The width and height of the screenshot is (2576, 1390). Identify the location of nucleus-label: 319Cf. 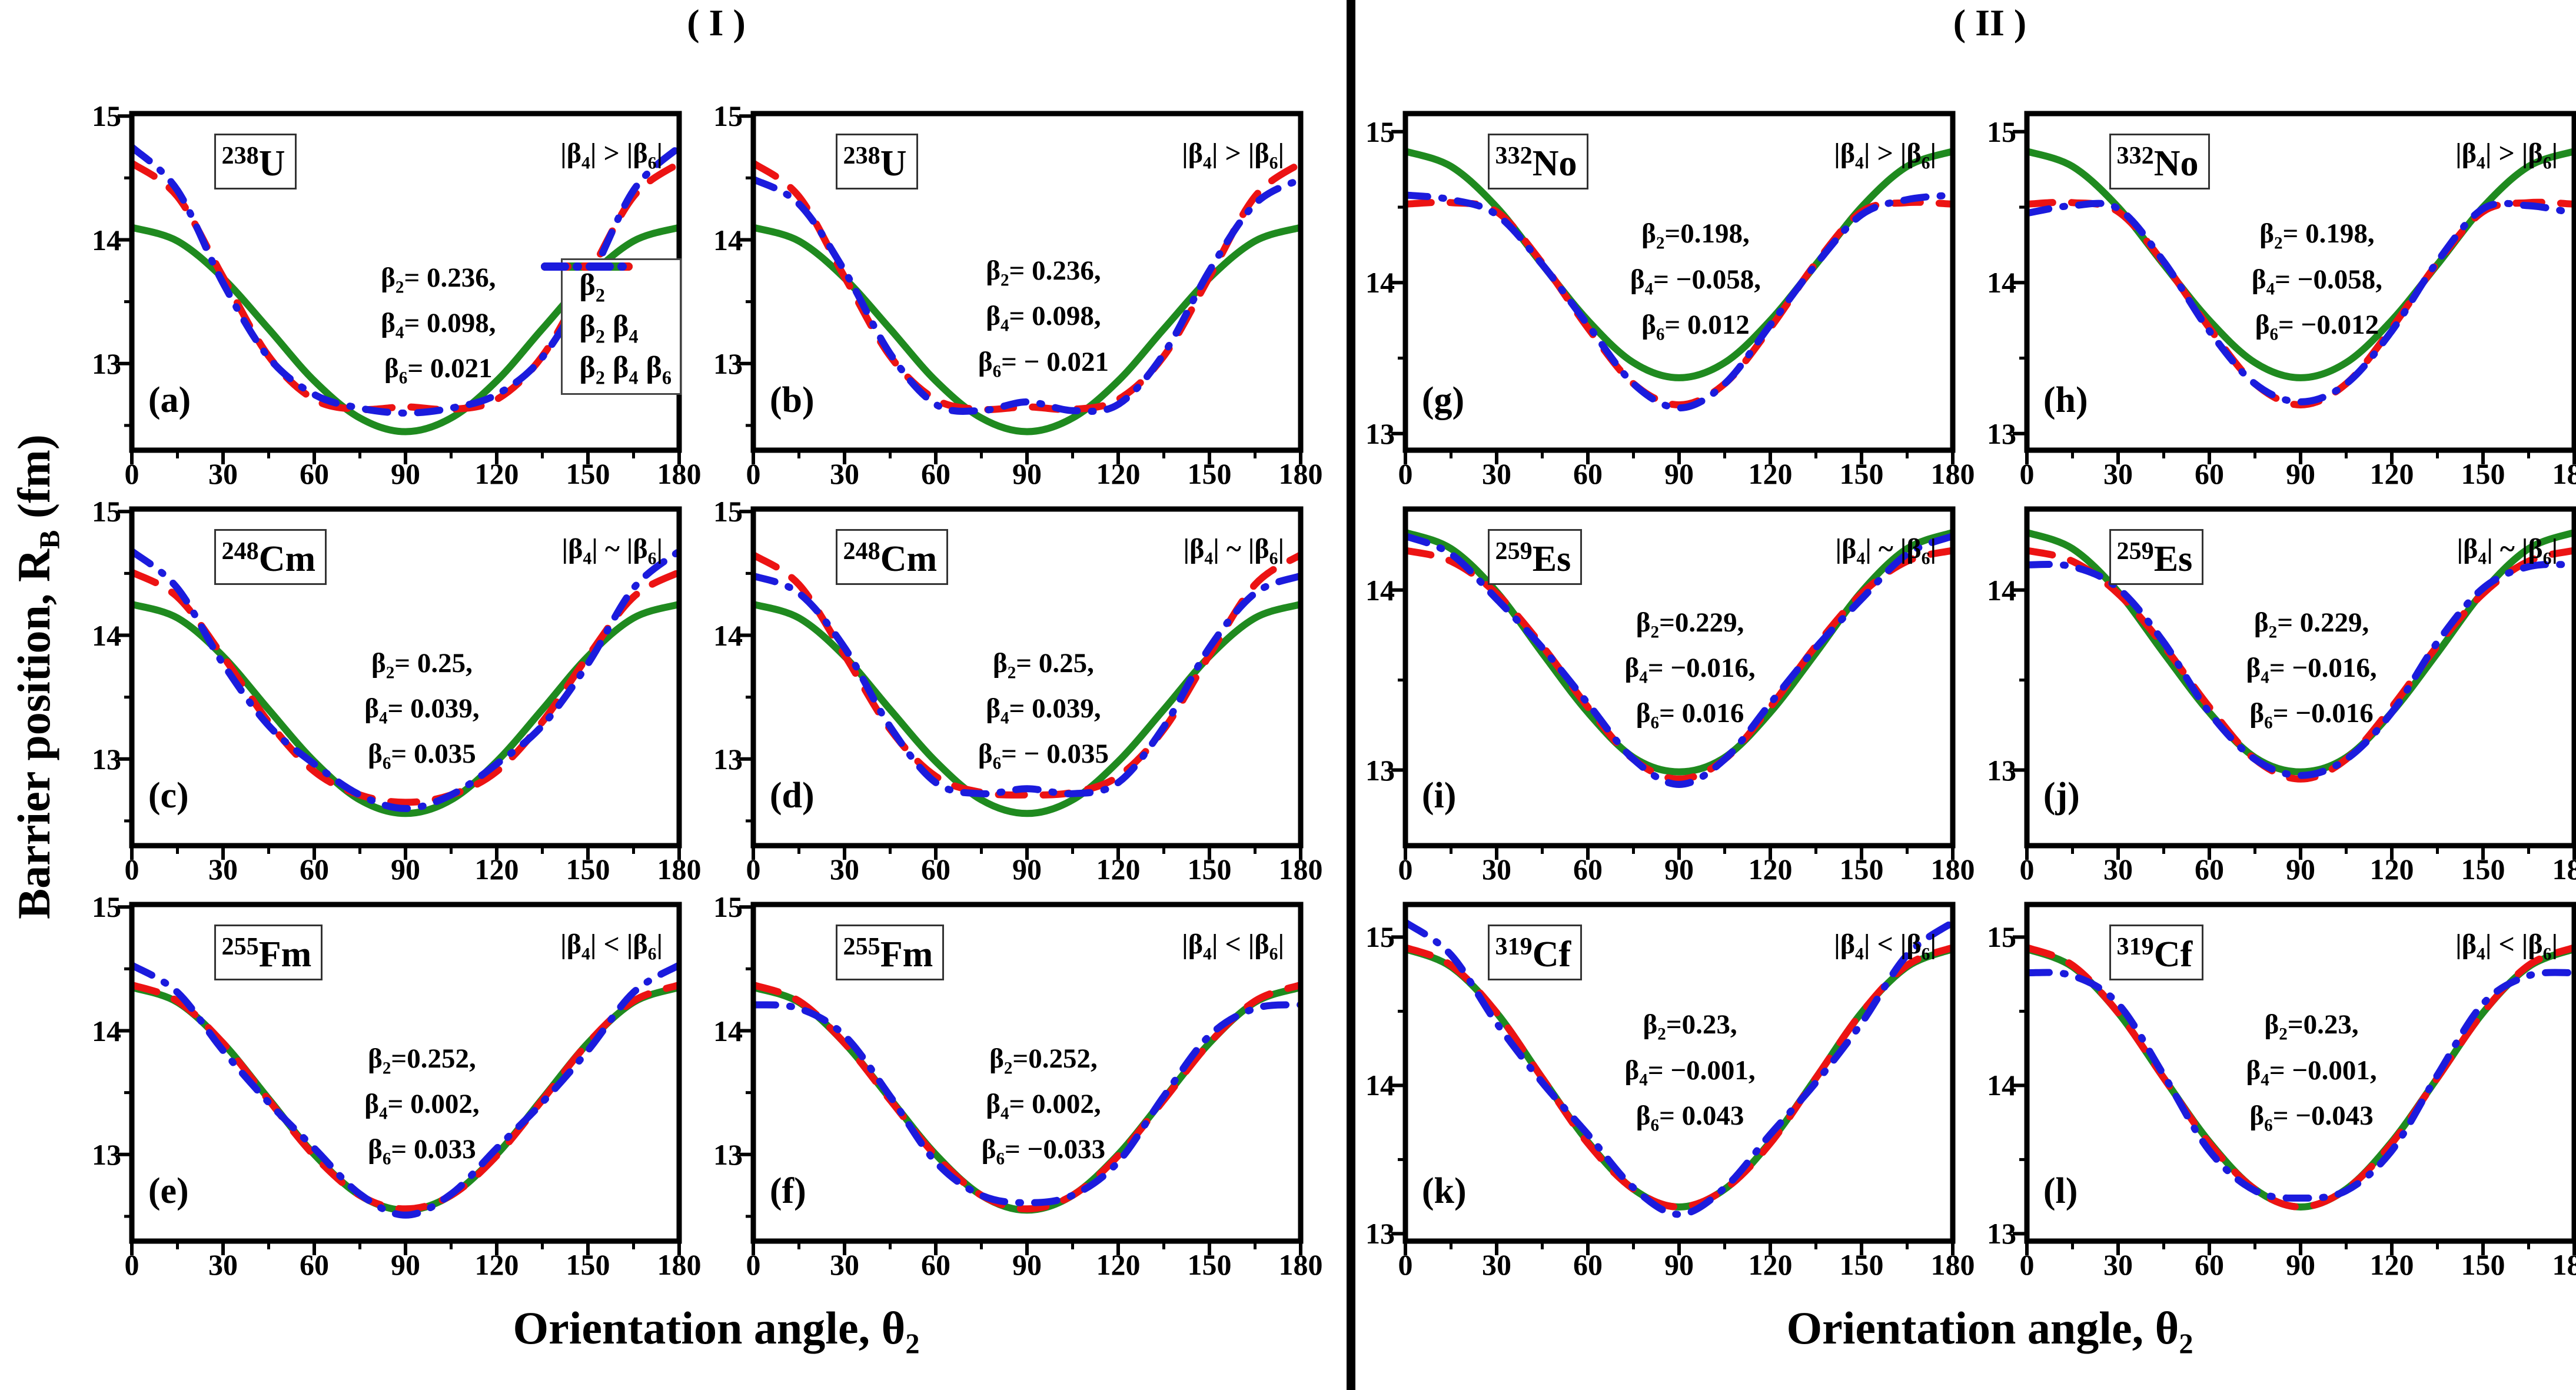
(1535, 953).